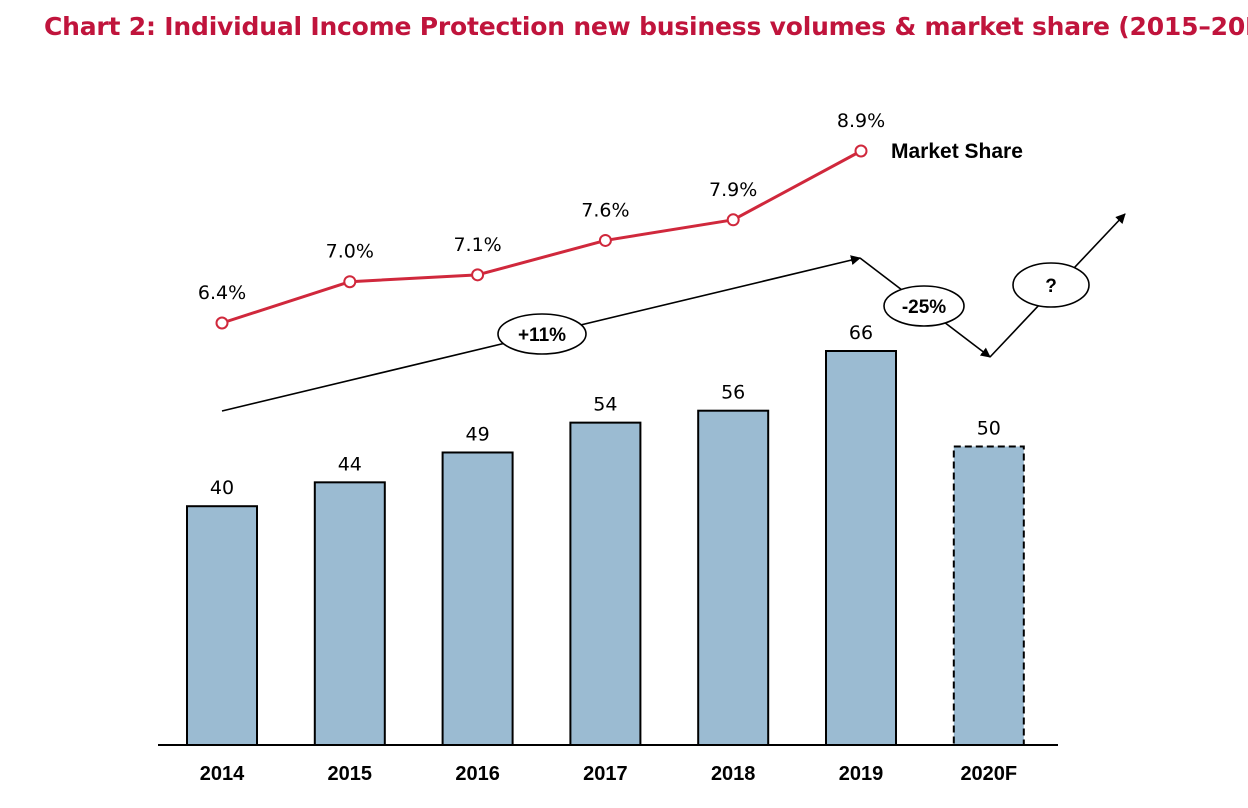  What do you see at coordinates (733, 393) in the screenshot?
I see `bar-value-label-2018: 56` at bounding box center [733, 393].